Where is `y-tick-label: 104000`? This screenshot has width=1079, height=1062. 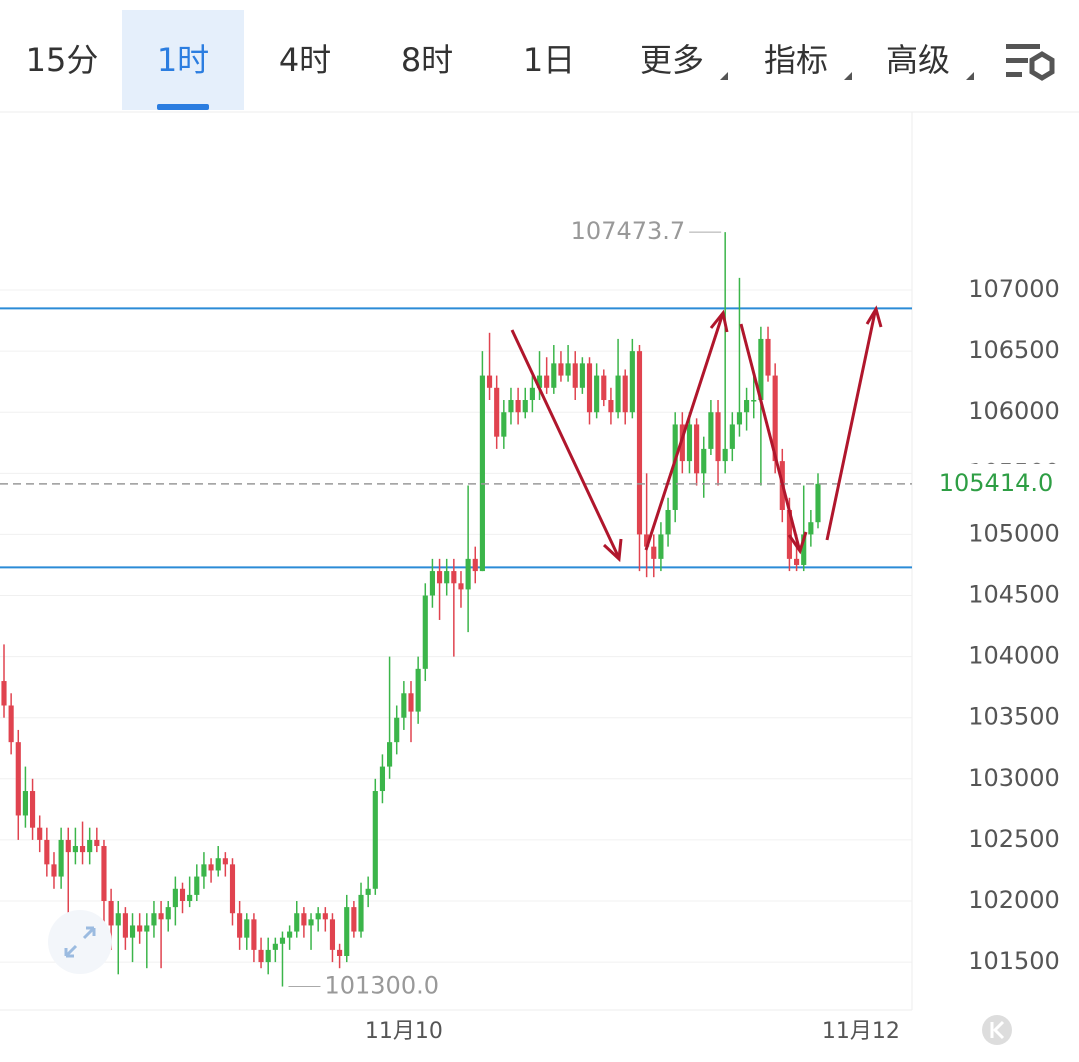
y-tick-label: 104000 is located at coordinates (1014, 656).